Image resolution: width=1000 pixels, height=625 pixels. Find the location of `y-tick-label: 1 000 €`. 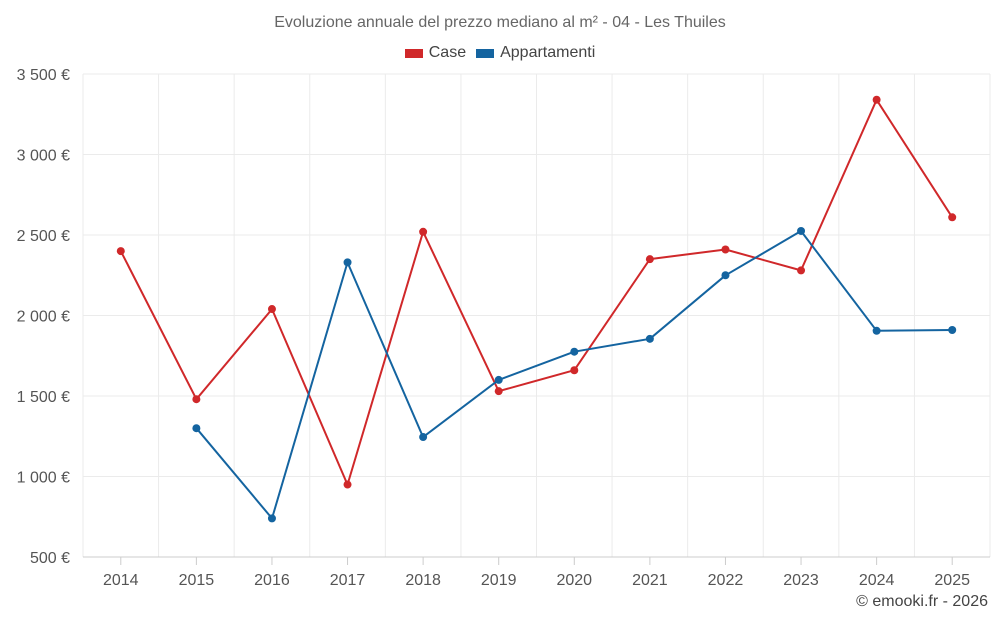

y-tick-label: 1 000 € is located at coordinates (43, 478).